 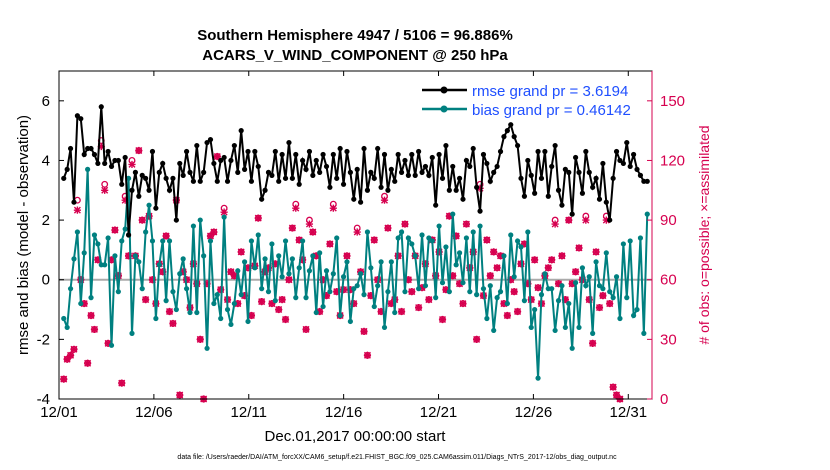 I want to click on y2-tick-label: 150, so click(x=672, y=101).